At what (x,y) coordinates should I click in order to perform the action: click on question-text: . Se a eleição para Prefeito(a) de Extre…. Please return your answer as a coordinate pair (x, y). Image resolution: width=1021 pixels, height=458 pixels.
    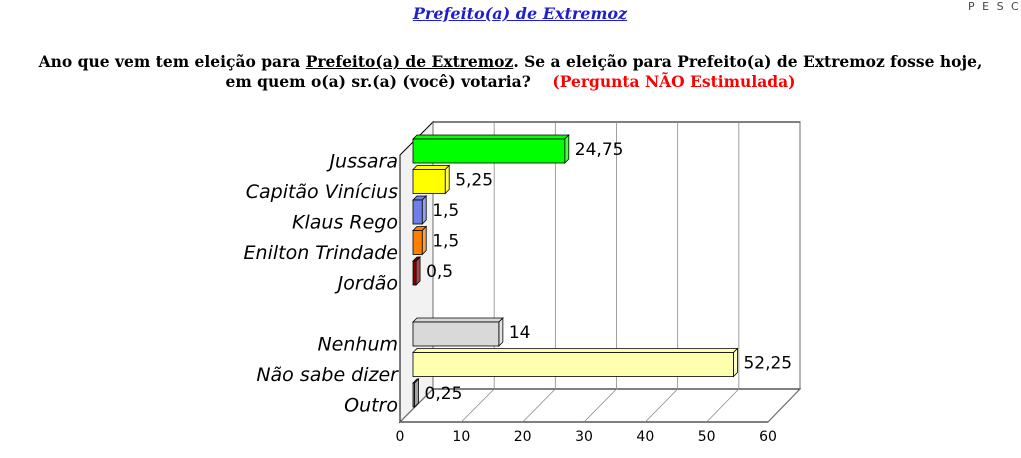
    Looking at the image, I should click on (748, 61).